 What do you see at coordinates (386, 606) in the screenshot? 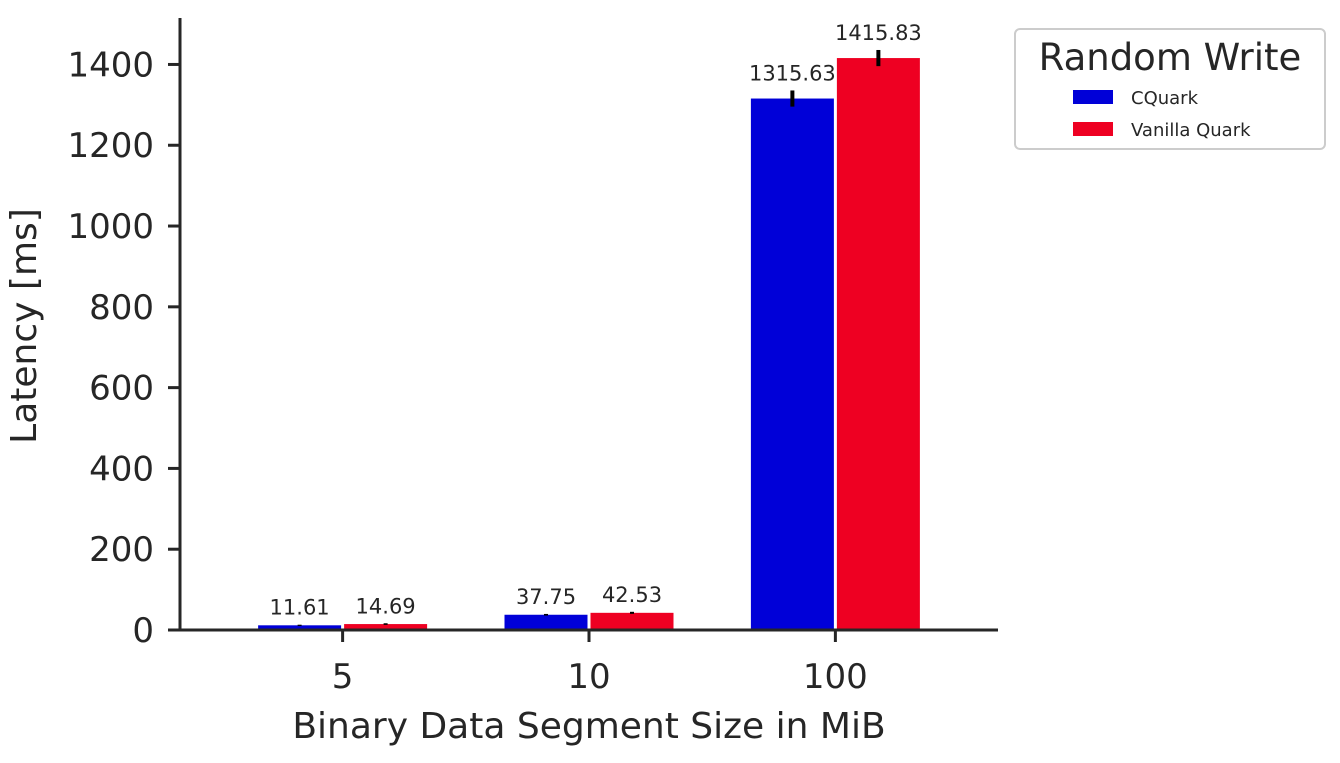
I see `data-label: 14.69` at bounding box center [386, 606].